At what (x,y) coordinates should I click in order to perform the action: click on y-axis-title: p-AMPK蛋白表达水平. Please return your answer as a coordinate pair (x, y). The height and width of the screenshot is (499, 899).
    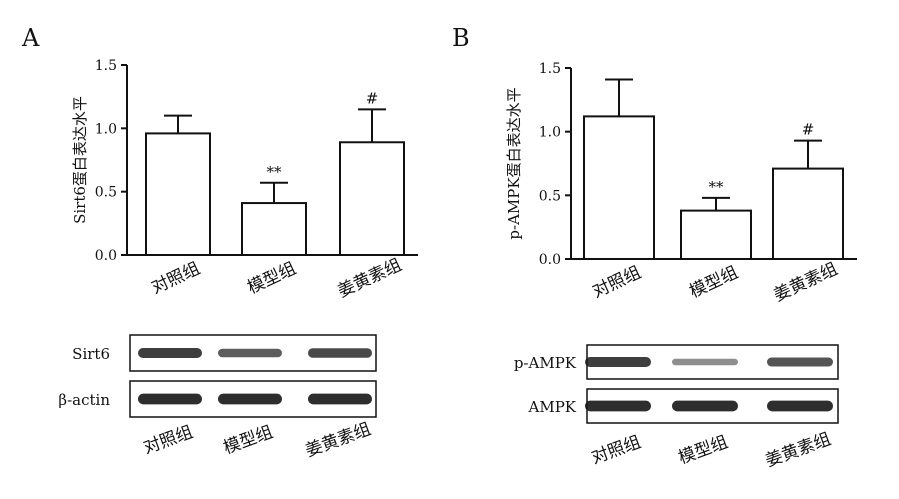
    Looking at the image, I should click on (514, 163).